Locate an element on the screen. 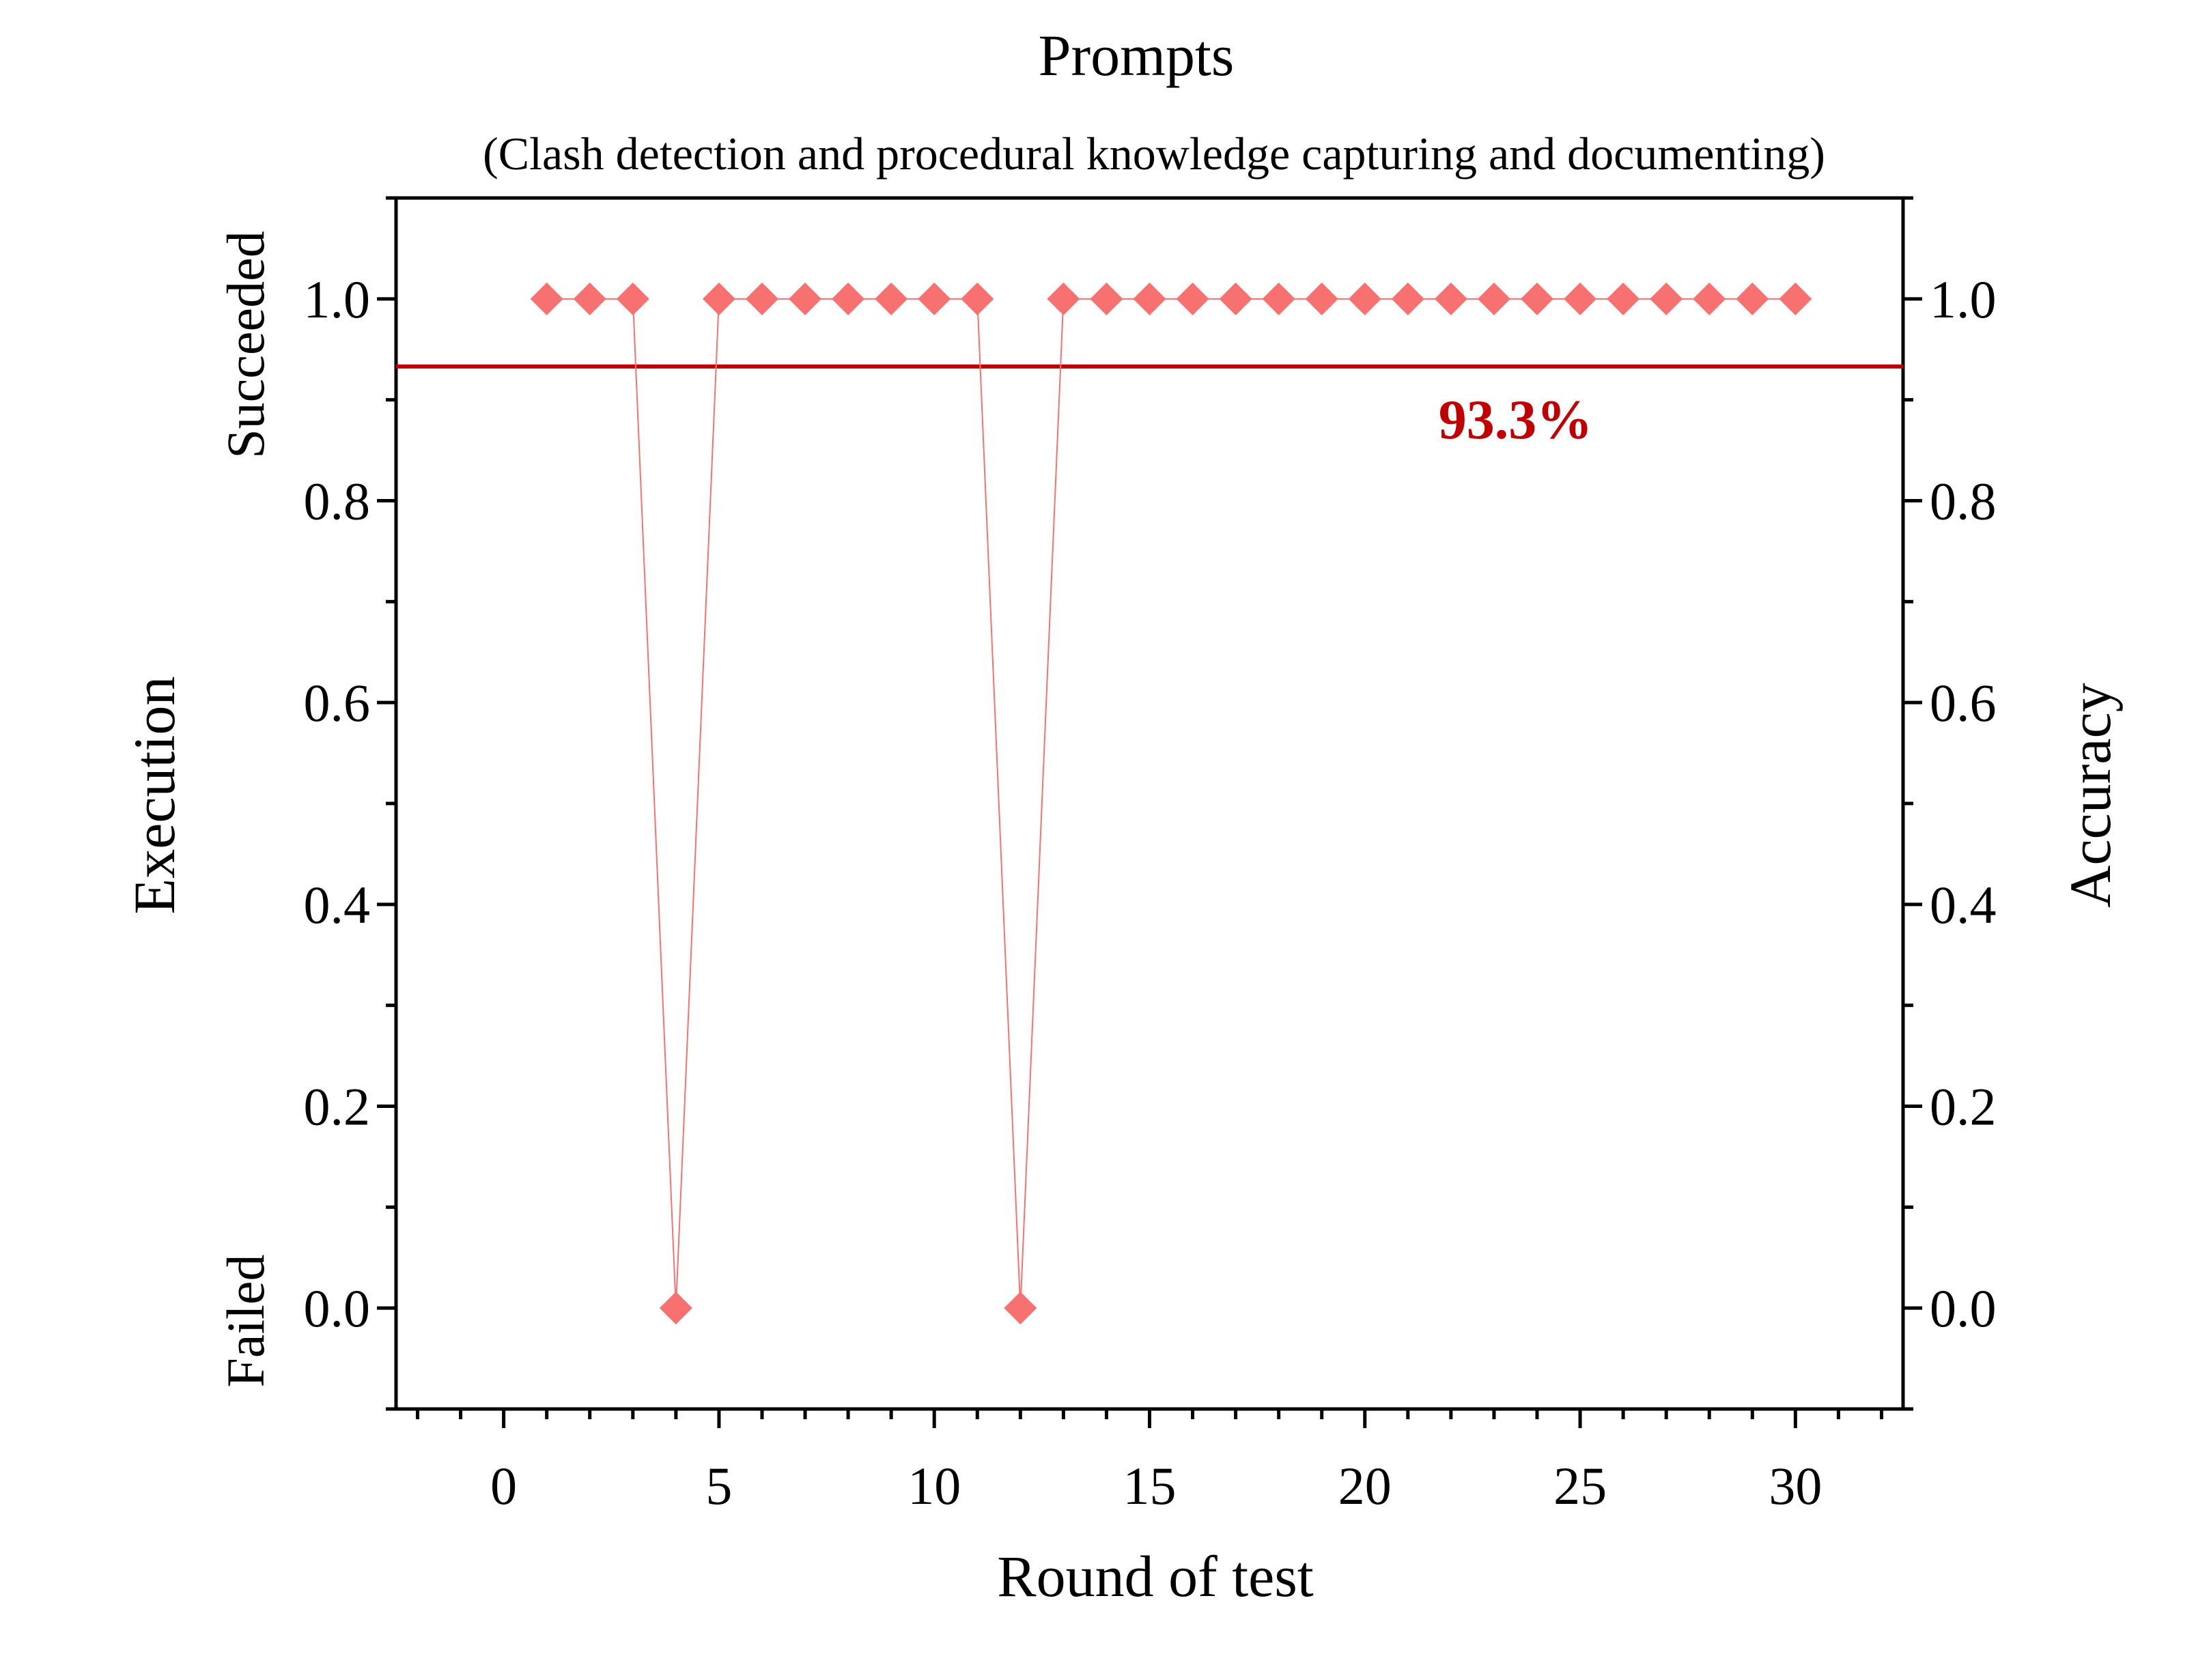 This screenshot has width=2196, height=1680. y-axis-label-left: Execution is located at coordinates (155, 796).